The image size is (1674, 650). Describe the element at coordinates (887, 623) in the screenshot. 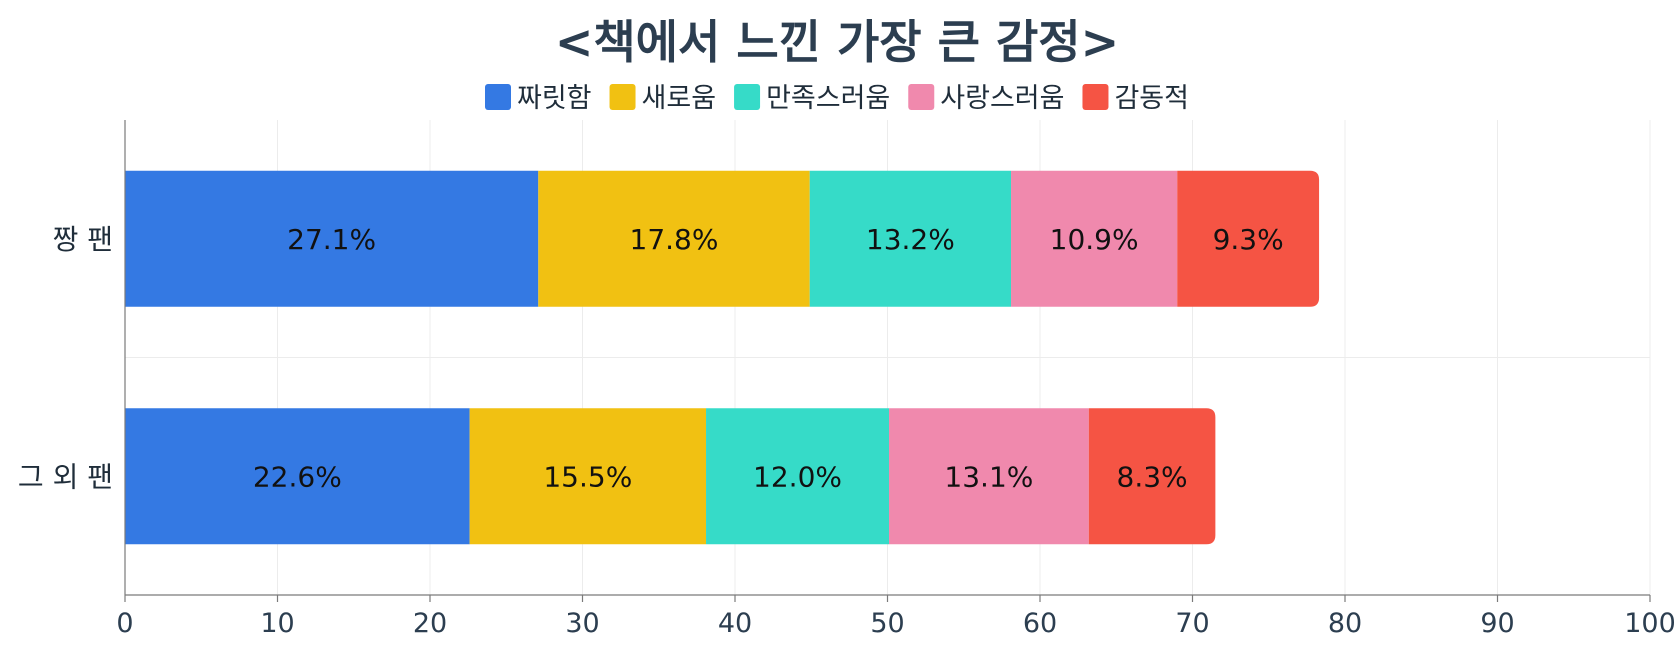

I see `x-tick-label: 50` at that location.